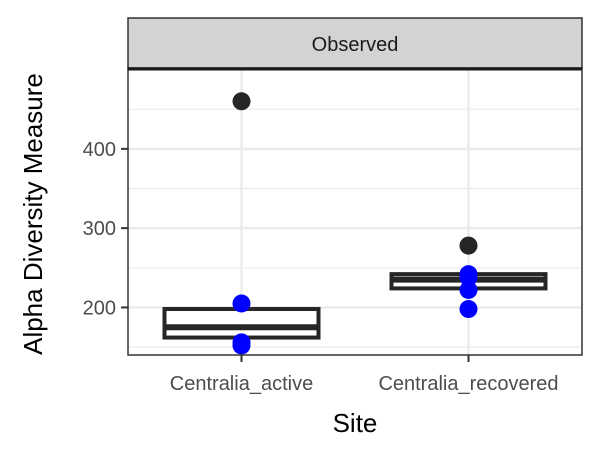 The image size is (600, 455). What do you see at coordinates (468, 384) in the screenshot?
I see `x-tick-label: Centralia_recovered` at bounding box center [468, 384].